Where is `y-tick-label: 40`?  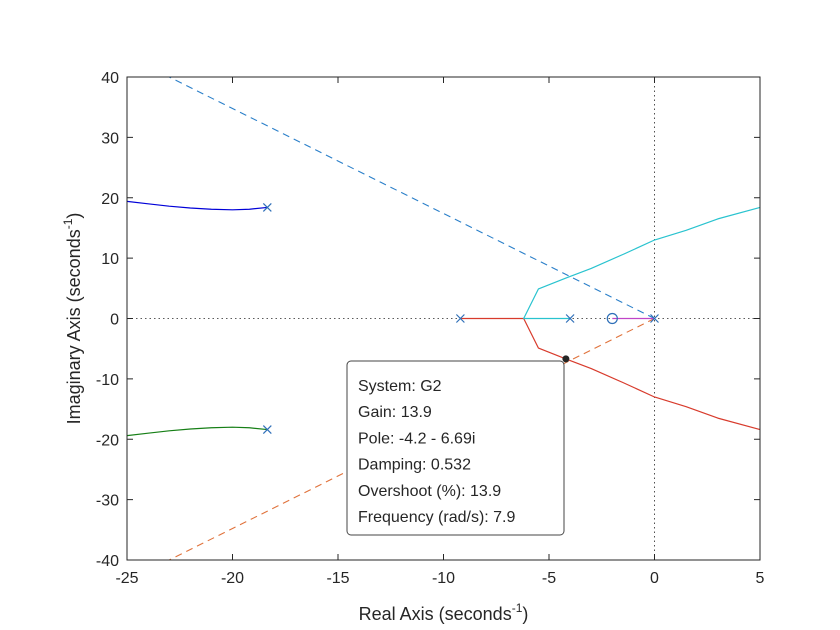 y-tick-label: 40 is located at coordinates (110, 78).